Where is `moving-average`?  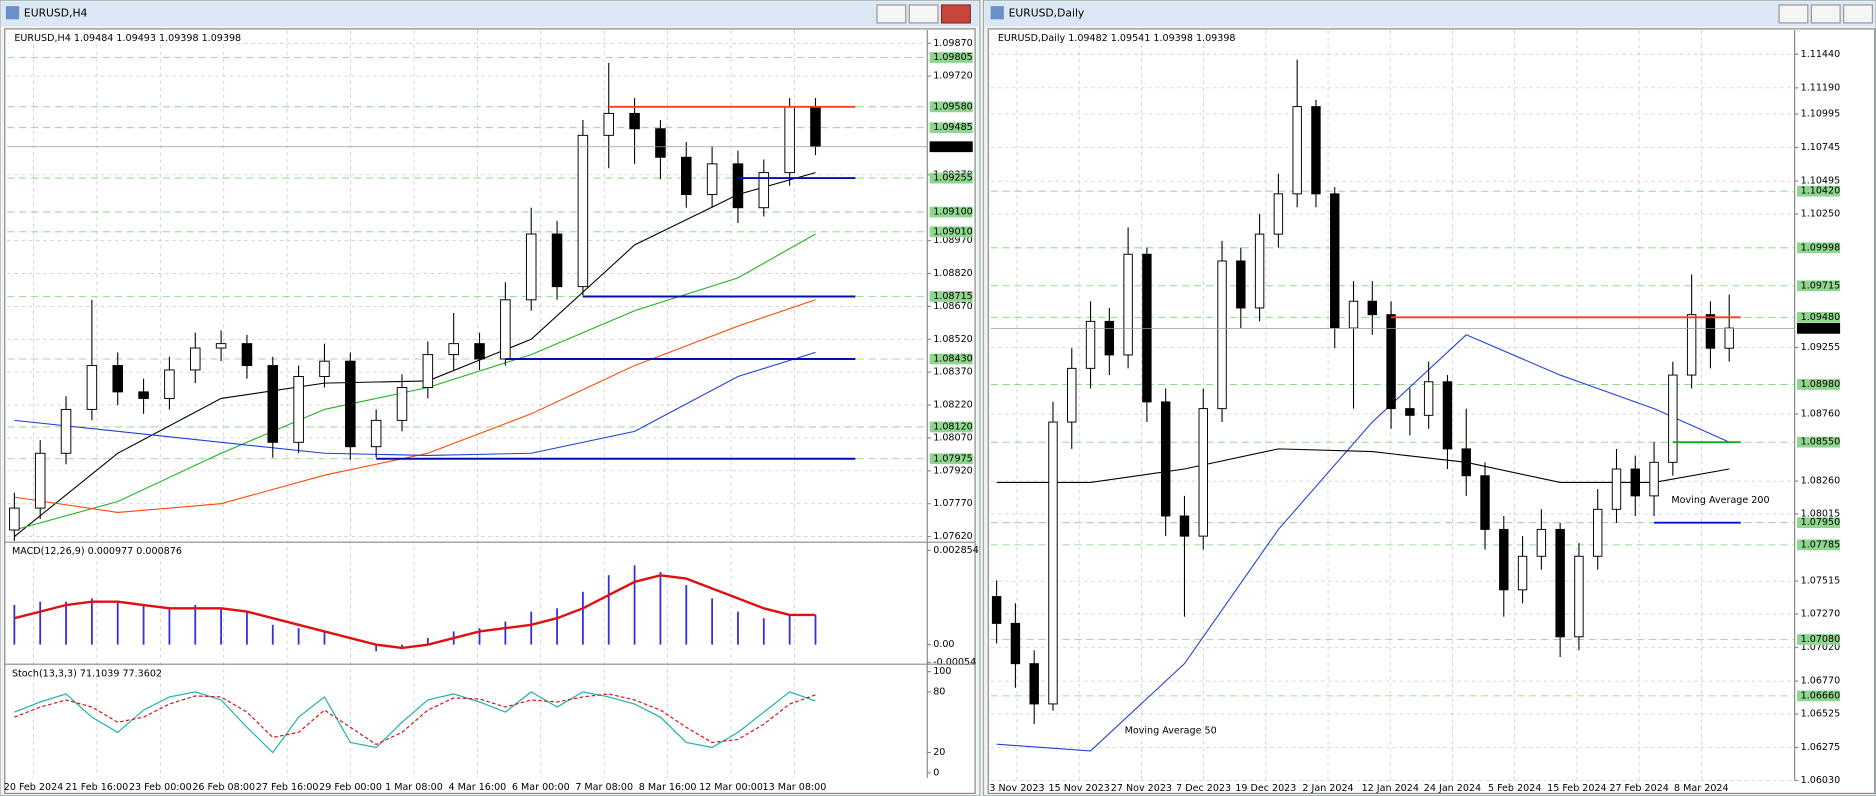
moving-average is located at coordinates (415, 404).